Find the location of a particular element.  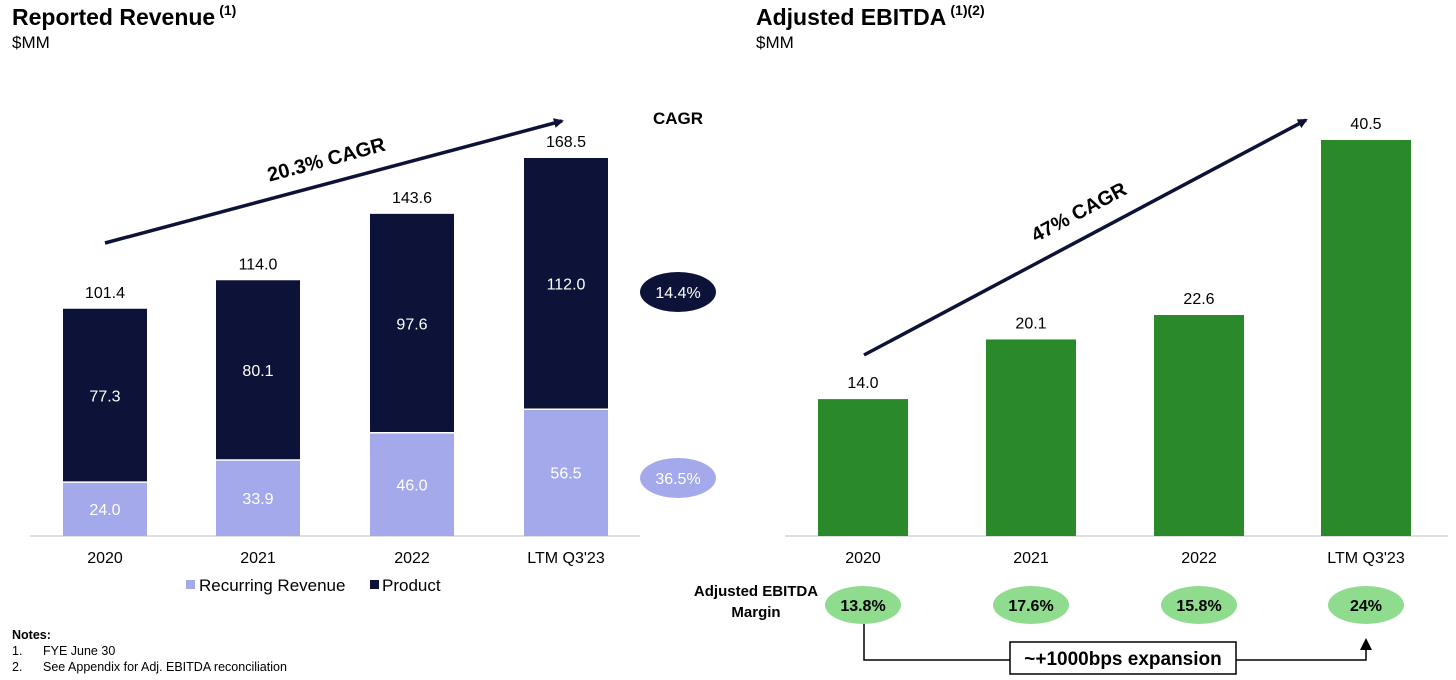

product-cagr-badge is located at coordinates (678, 292).